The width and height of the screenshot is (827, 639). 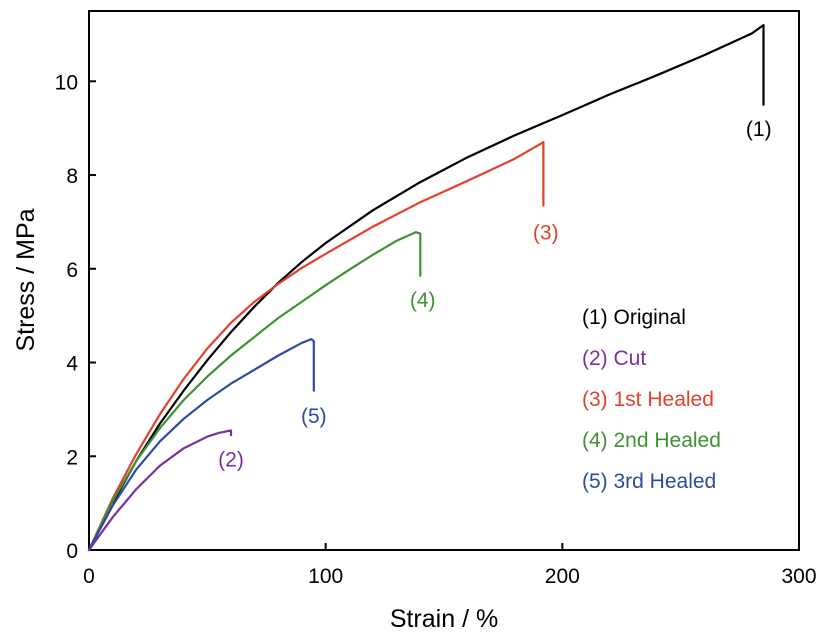 What do you see at coordinates (649, 481) in the screenshot?
I see `legend-entry-3rd-healed: (5) 3rd Healed` at bounding box center [649, 481].